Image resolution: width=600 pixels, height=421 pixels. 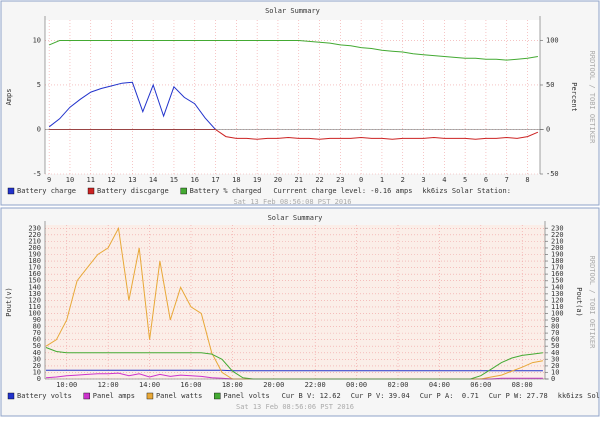 I want to click on legend-label: Battery volts, so click(x=44, y=396).